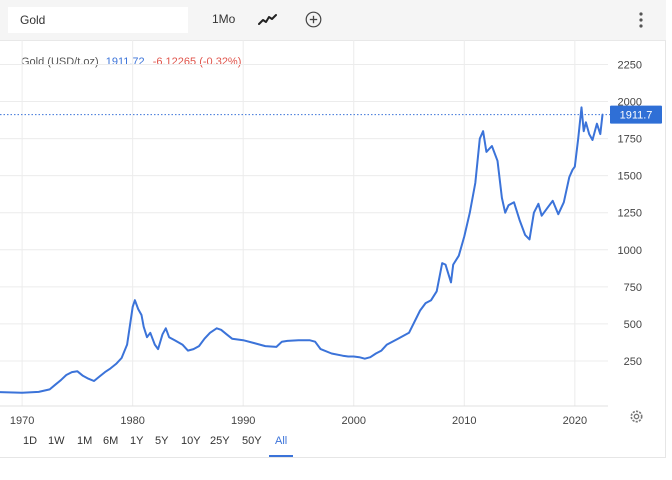  I want to click on price-tag-layer: 1911.7, so click(331, 114).